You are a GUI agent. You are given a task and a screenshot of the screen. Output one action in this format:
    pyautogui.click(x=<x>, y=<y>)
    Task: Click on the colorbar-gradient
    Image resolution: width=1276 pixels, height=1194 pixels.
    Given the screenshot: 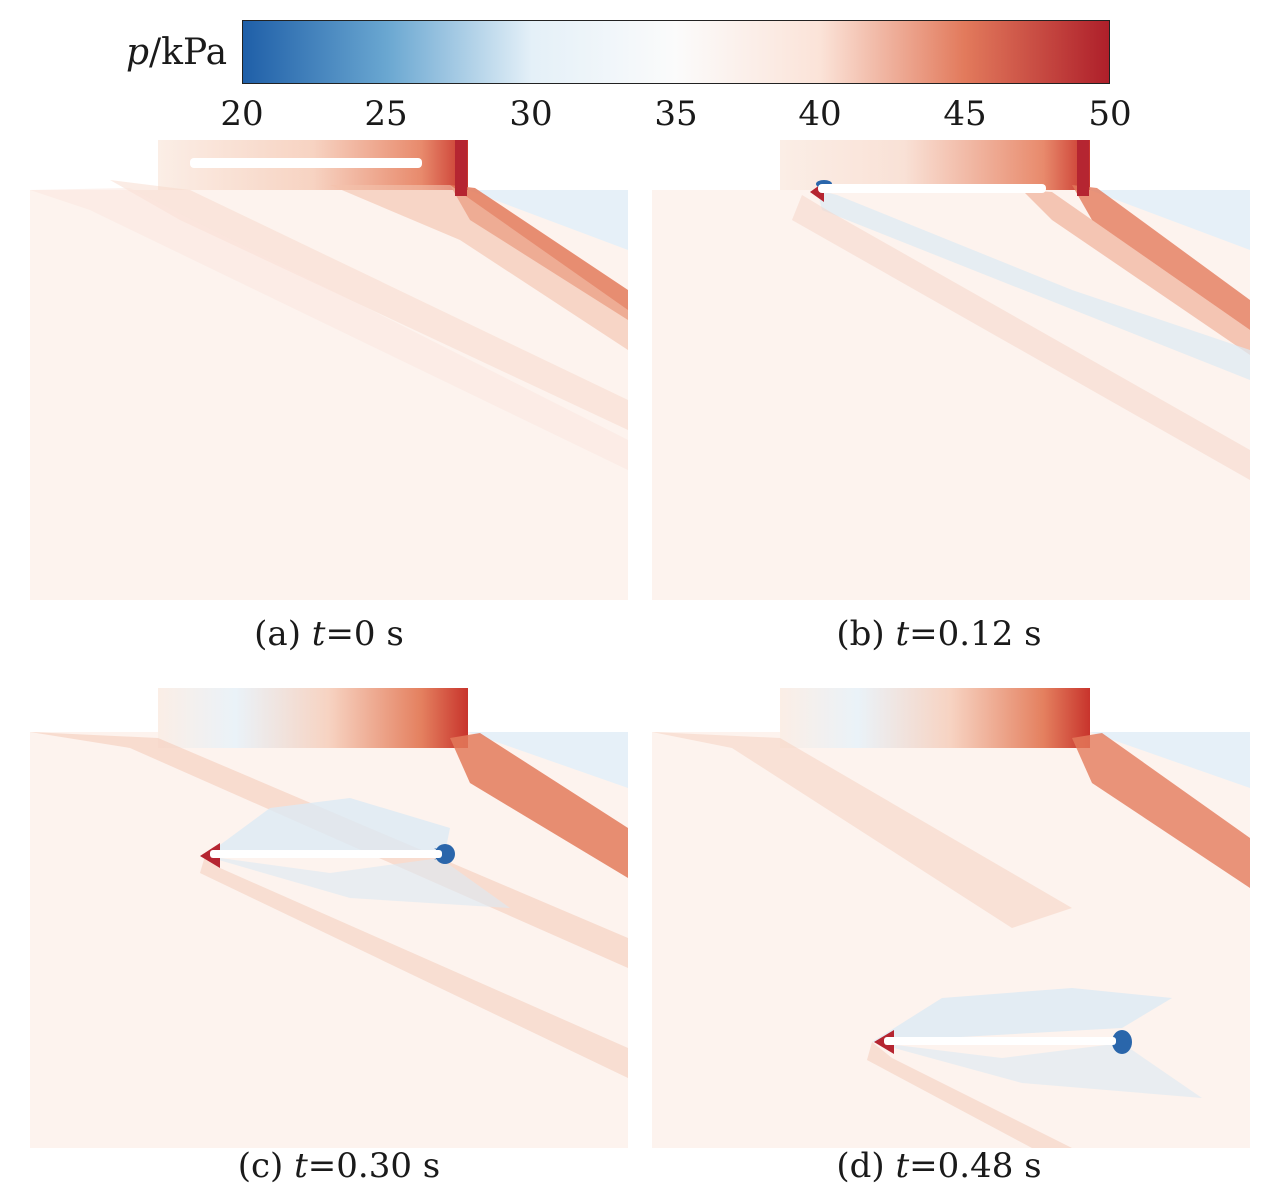 What is the action you would take?
    pyautogui.click(x=676, y=52)
    